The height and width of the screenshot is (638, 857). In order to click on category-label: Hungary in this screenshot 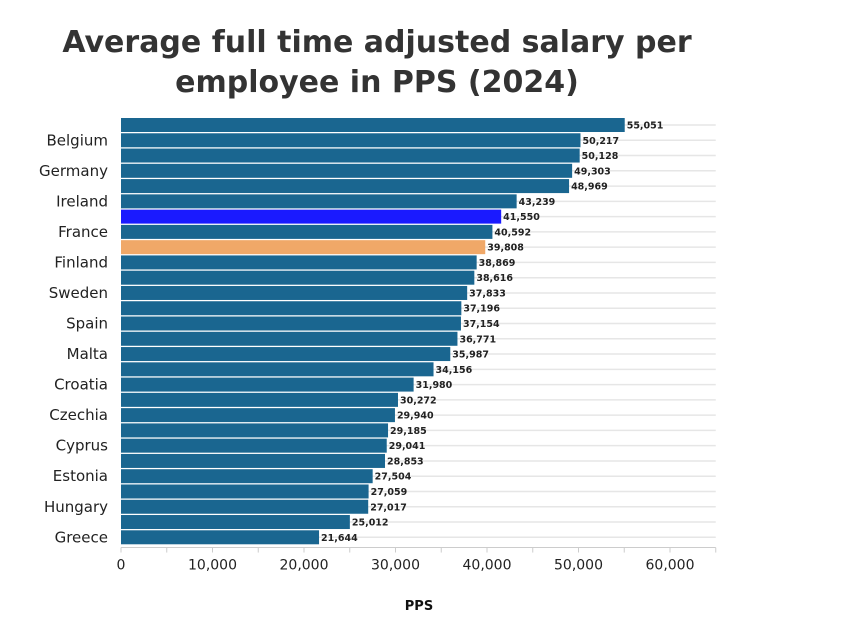, I will do `click(76, 507)`.